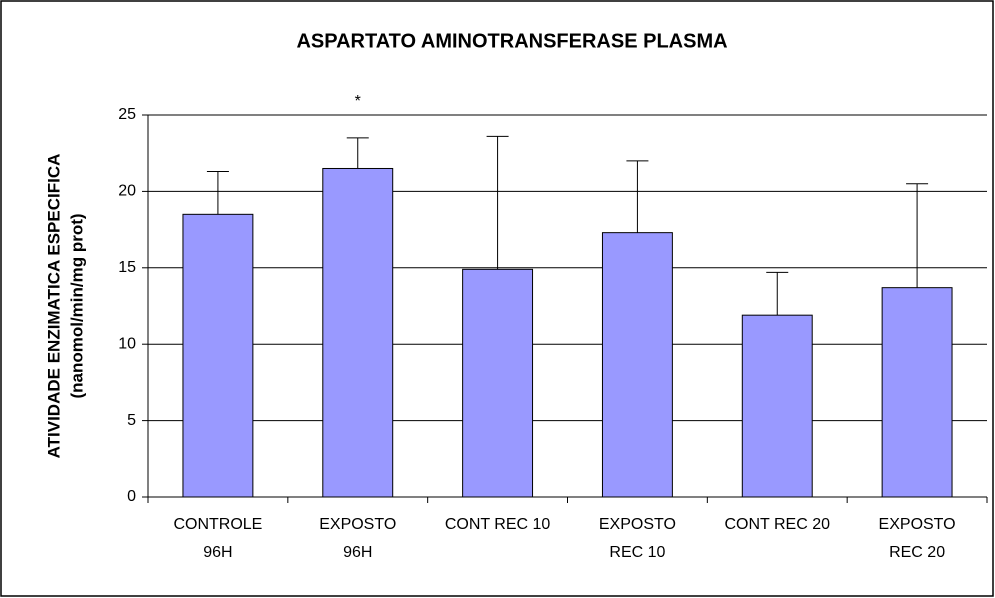 Image resolution: width=995 pixels, height=598 pixels. I want to click on y-tick-label: 5, so click(131, 420).